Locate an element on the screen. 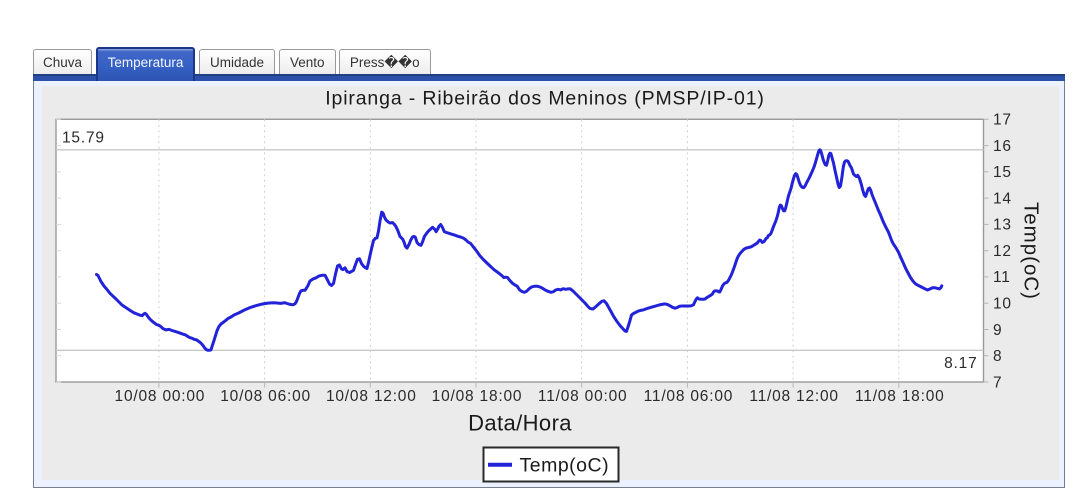 This screenshot has width=1080, height=496. svg-text: 15.79 is located at coordinates (83, 137).